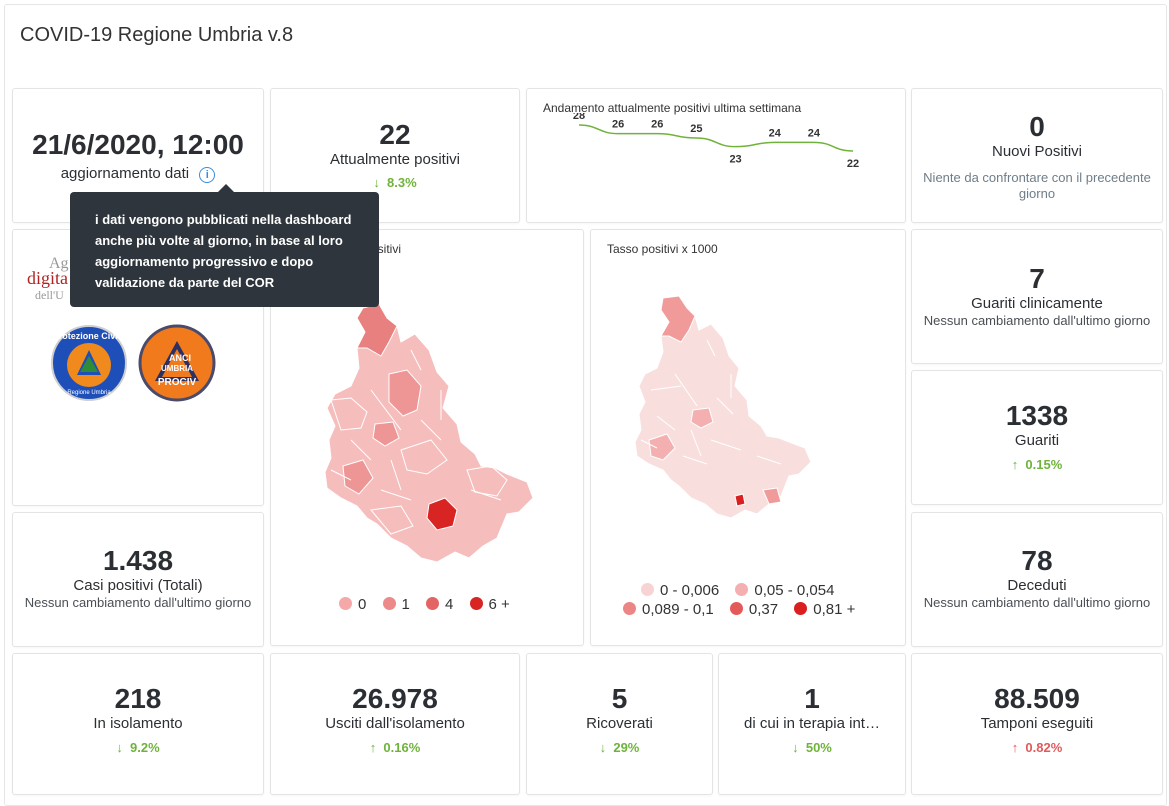  Describe the element at coordinates (1044, 464) in the screenshot. I see `guariti-change: 0.15%` at that location.